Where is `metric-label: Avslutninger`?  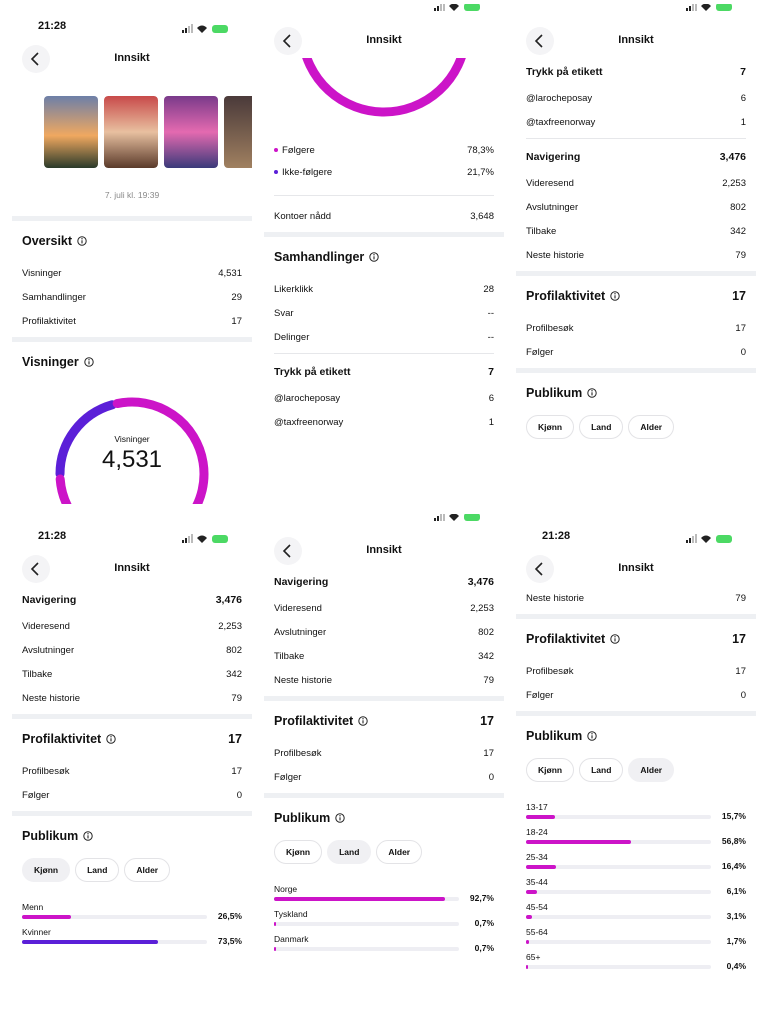 metric-label: Avslutninger is located at coordinates (48, 650).